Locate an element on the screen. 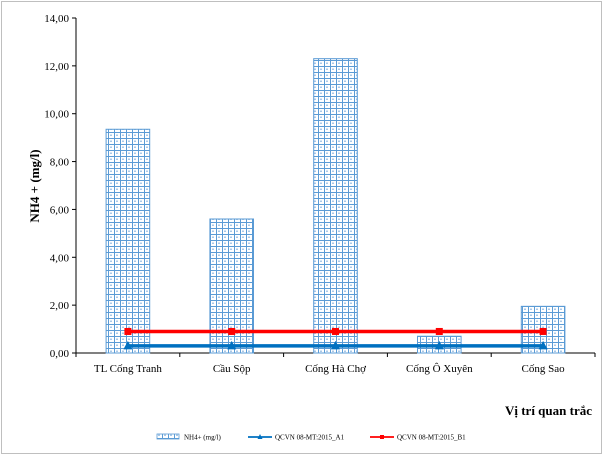 This screenshot has width=605, height=457. legend-label: QCVN 08-MT:2015_A1 is located at coordinates (310, 438).